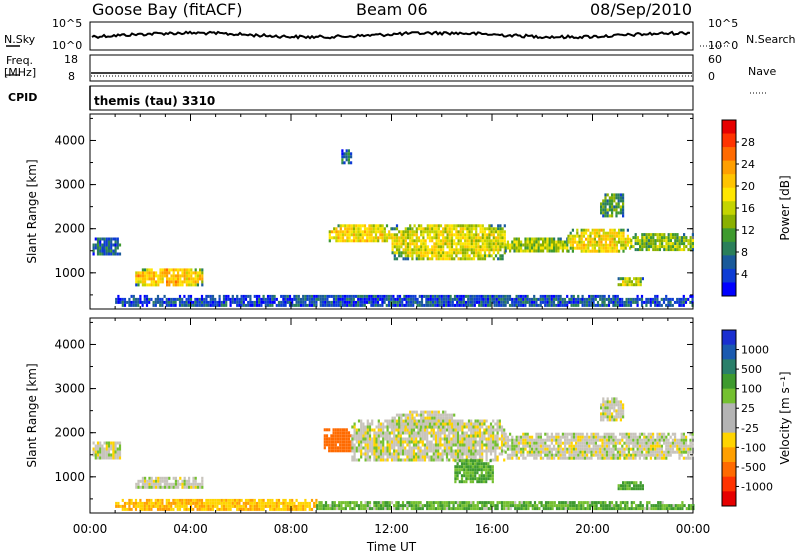  What do you see at coordinates (69, 185) in the screenshot?
I see `y-tick-label: 3000` at bounding box center [69, 185].